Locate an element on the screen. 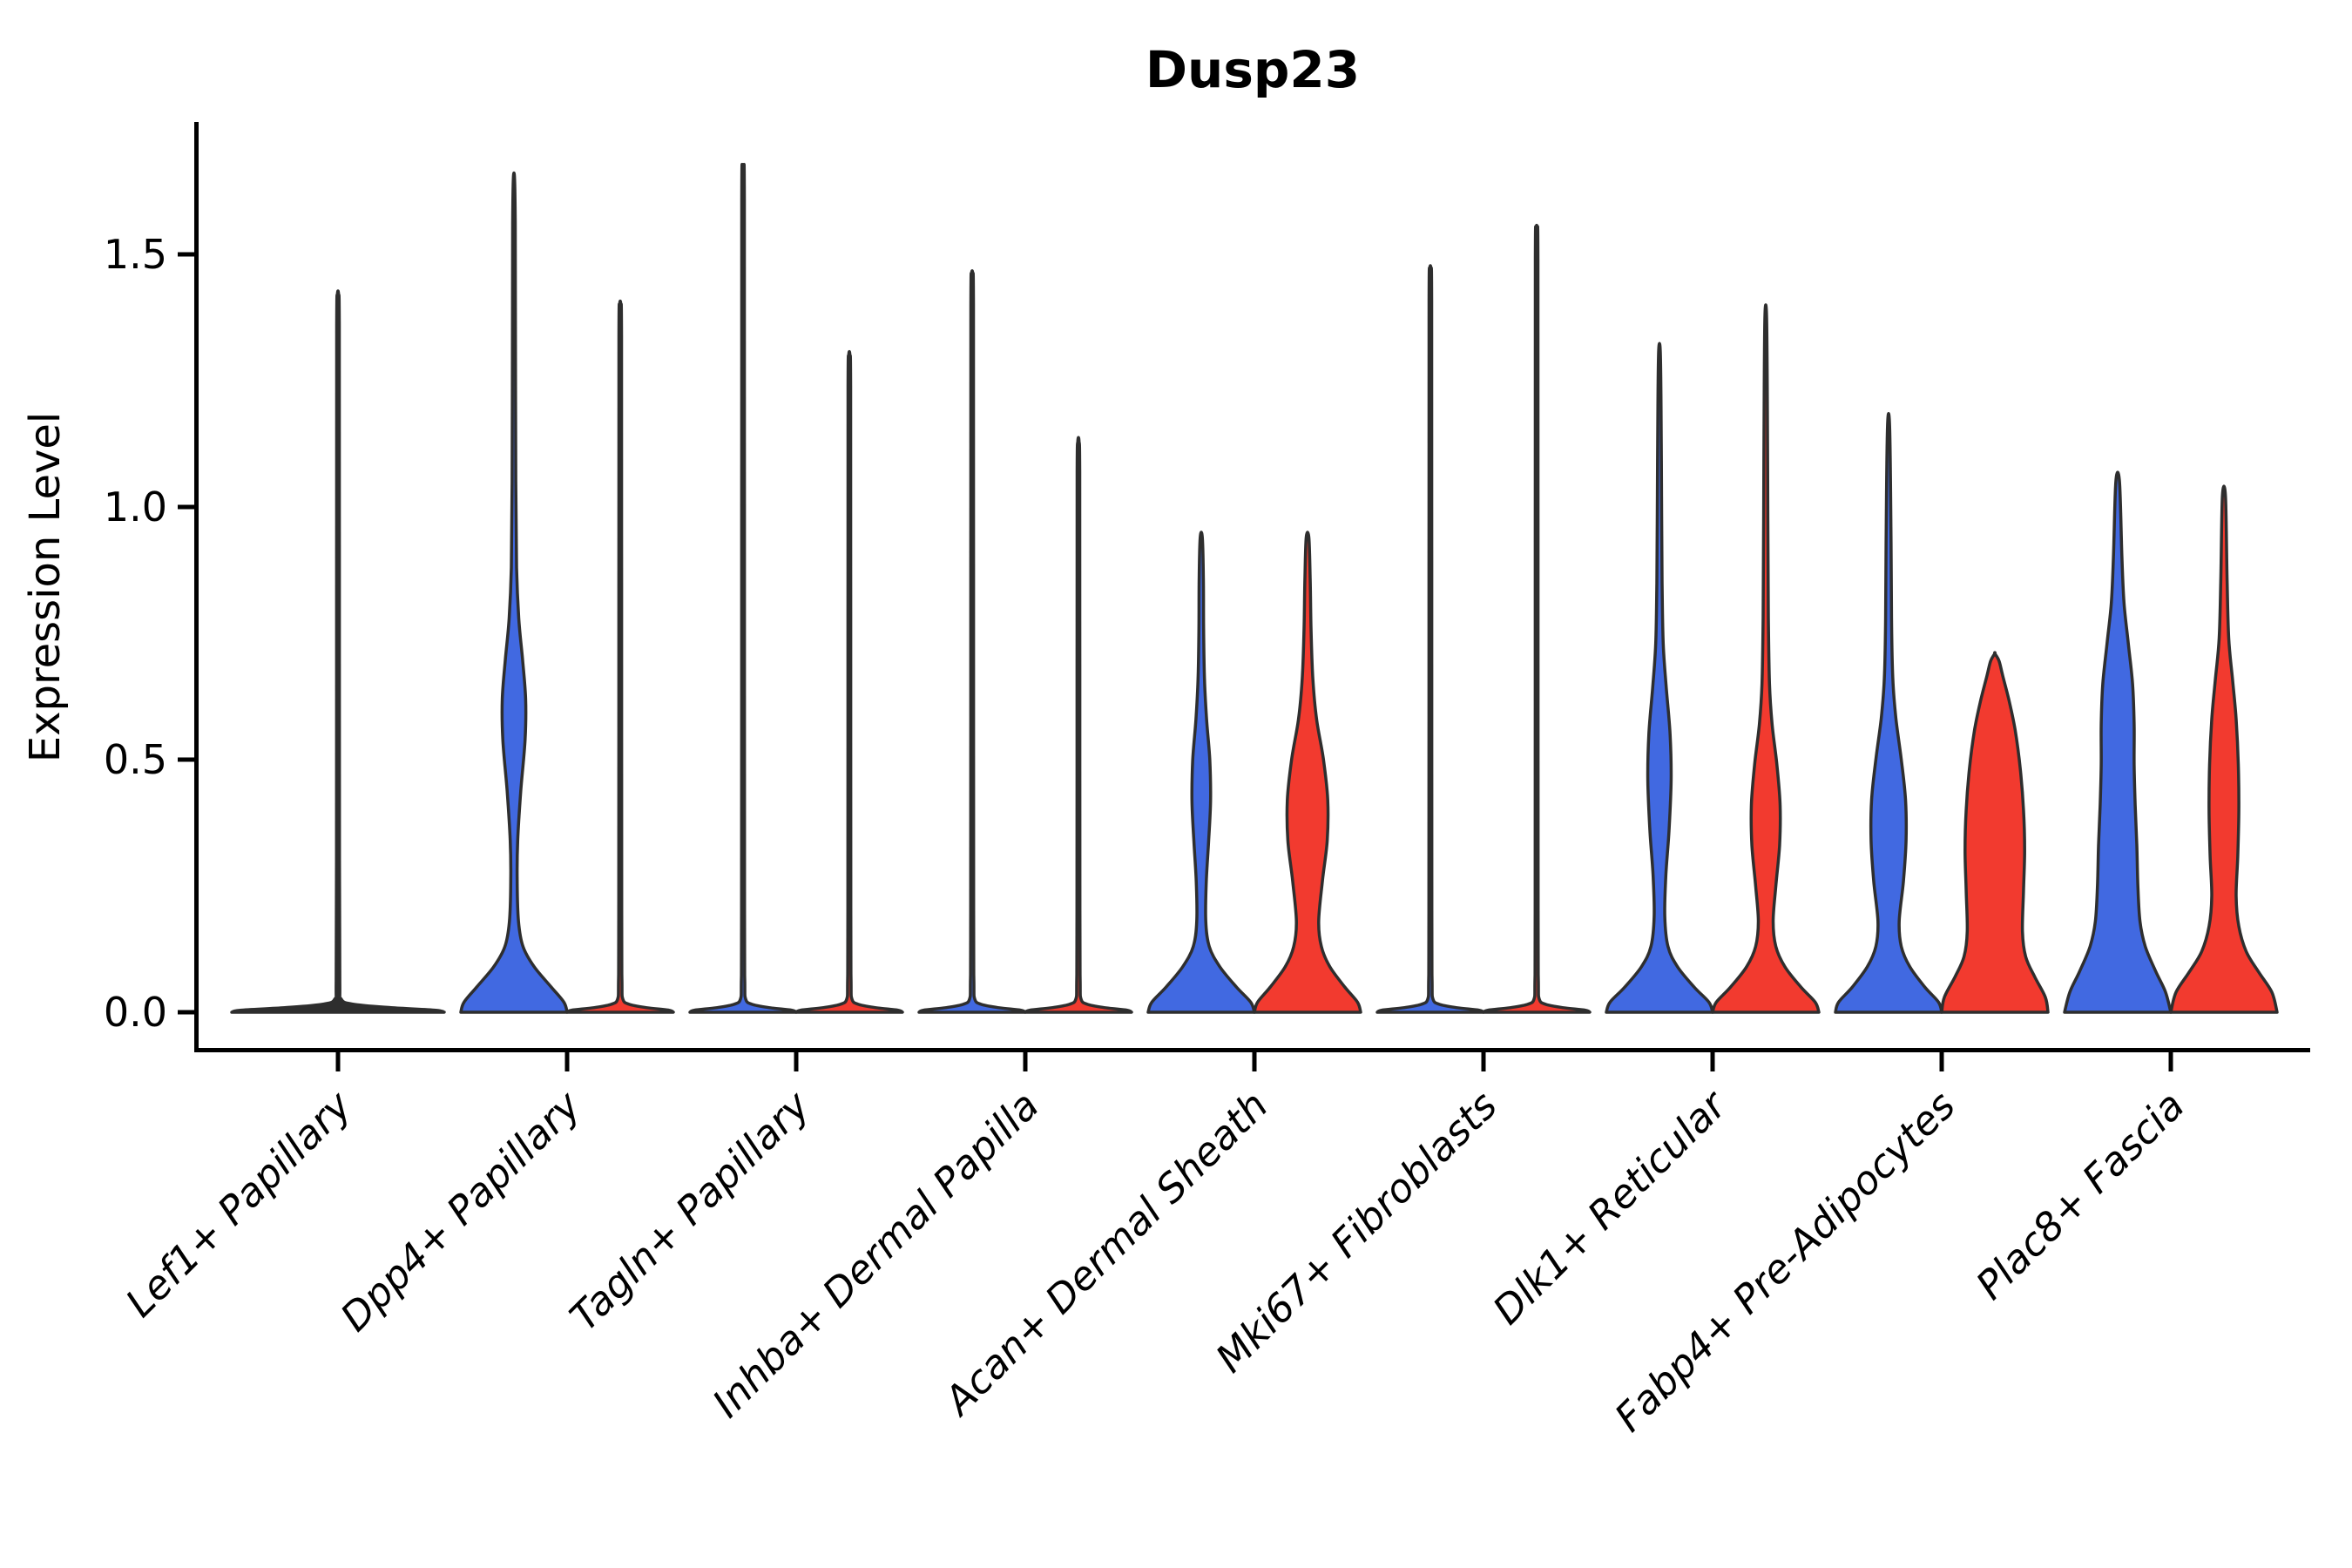  x-tick-label: Plac8+ Fascia is located at coordinates (2080, 1195).